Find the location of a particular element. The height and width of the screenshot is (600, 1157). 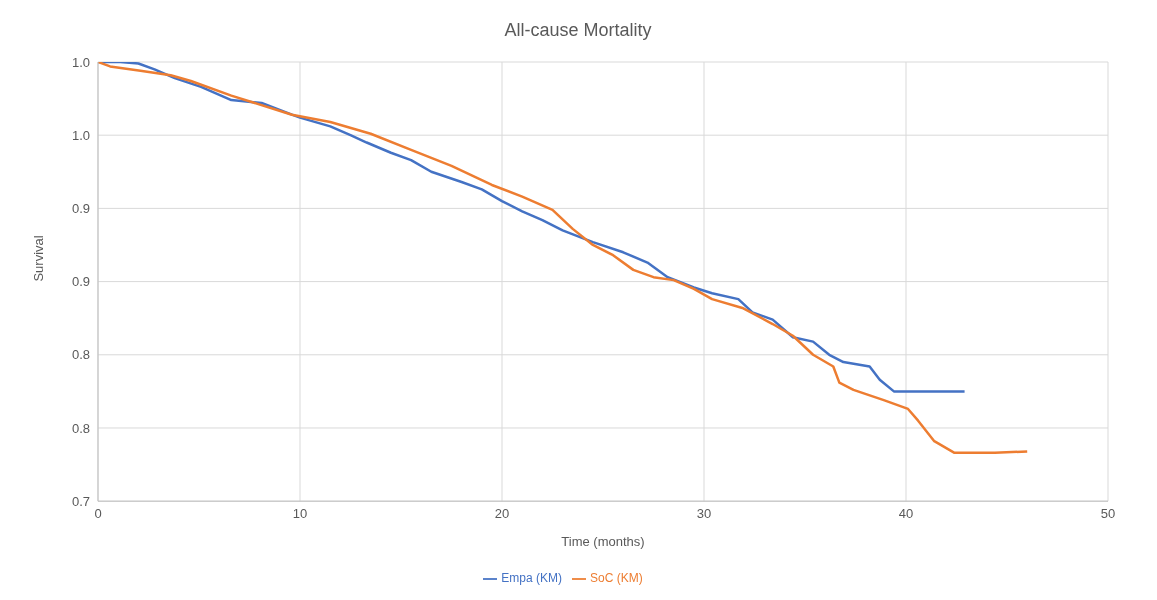

x-tick-label: 10 is located at coordinates (300, 514).